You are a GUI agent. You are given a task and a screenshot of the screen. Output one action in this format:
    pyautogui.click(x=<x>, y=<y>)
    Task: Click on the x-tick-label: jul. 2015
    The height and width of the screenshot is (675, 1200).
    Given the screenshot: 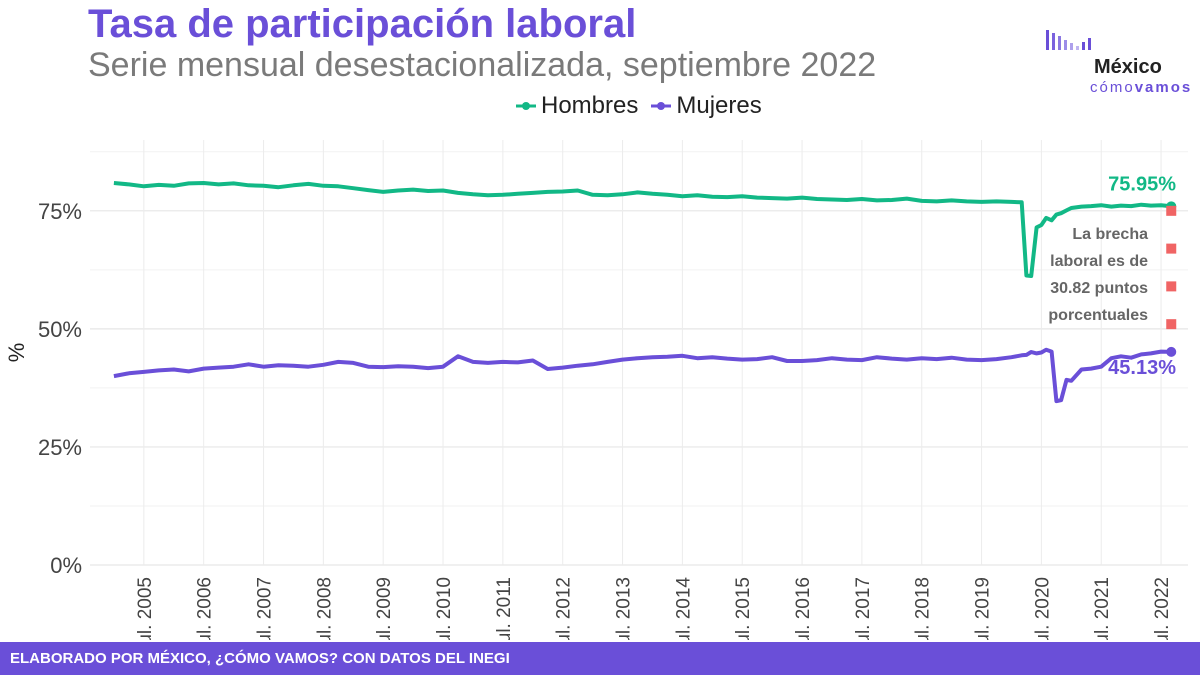 What is the action you would take?
    pyautogui.click(x=743, y=608)
    